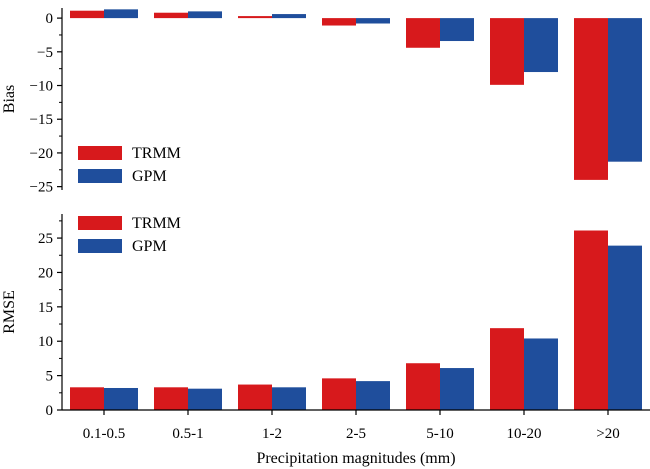 The height and width of the screenshot is (469, 650). What do you see at coordinates (45, 53) in the screenshot?
I see `y-tick-label: −5` at bounding box center [45, 53].